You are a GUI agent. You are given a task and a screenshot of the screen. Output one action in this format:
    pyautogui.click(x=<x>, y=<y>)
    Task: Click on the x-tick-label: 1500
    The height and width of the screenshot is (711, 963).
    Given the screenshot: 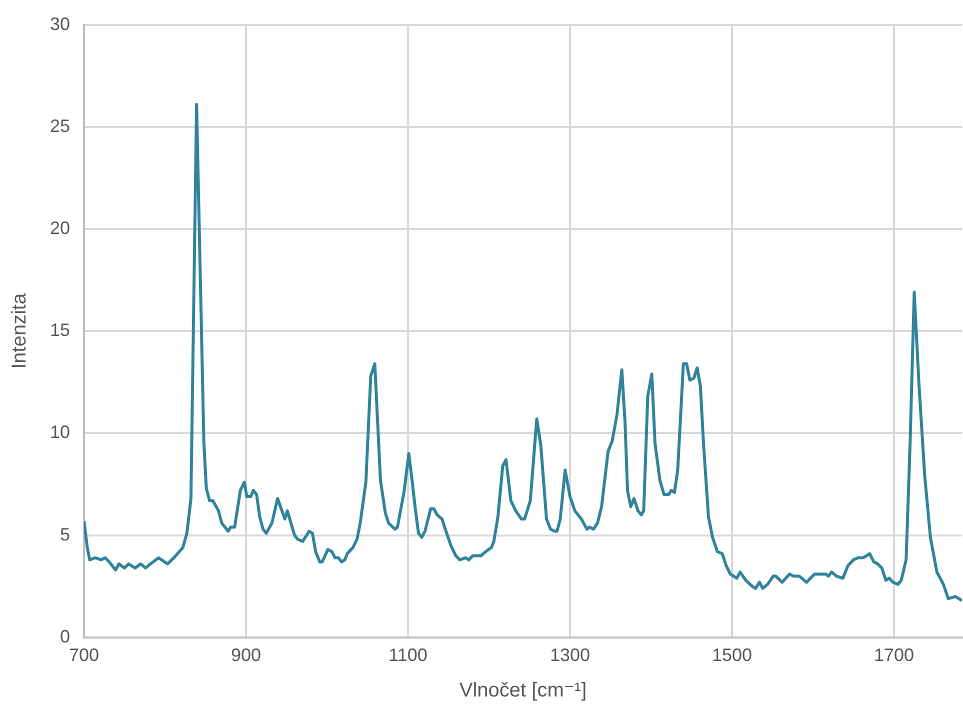 What is the action you would take?
    pyautogui.click(x=732, y=655)
    